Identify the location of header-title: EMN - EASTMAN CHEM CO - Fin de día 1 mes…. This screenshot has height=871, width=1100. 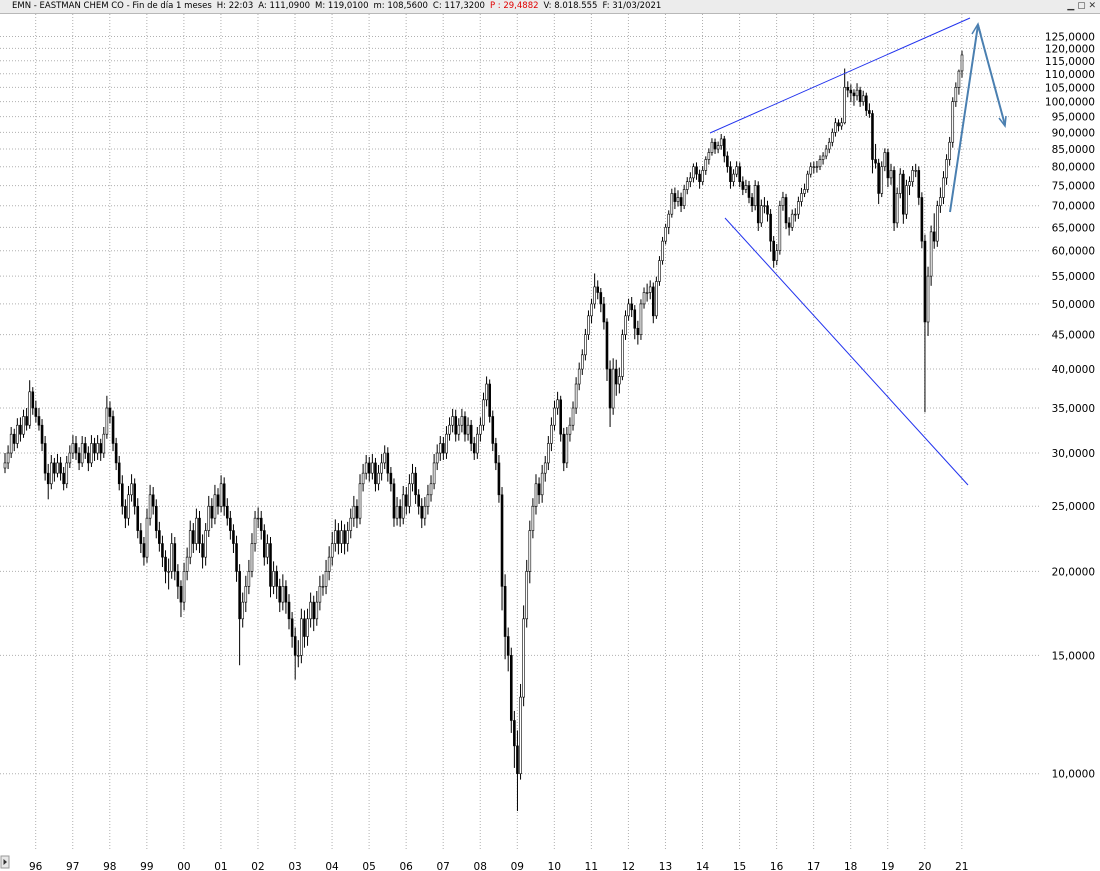
(112, 6).